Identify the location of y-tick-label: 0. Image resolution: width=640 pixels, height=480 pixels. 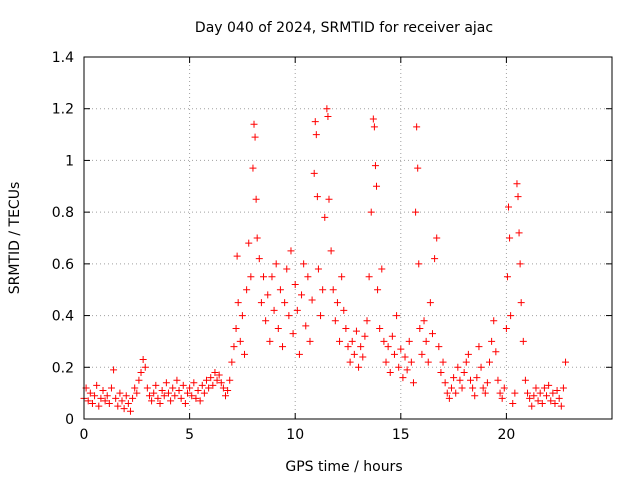
(69, 420).